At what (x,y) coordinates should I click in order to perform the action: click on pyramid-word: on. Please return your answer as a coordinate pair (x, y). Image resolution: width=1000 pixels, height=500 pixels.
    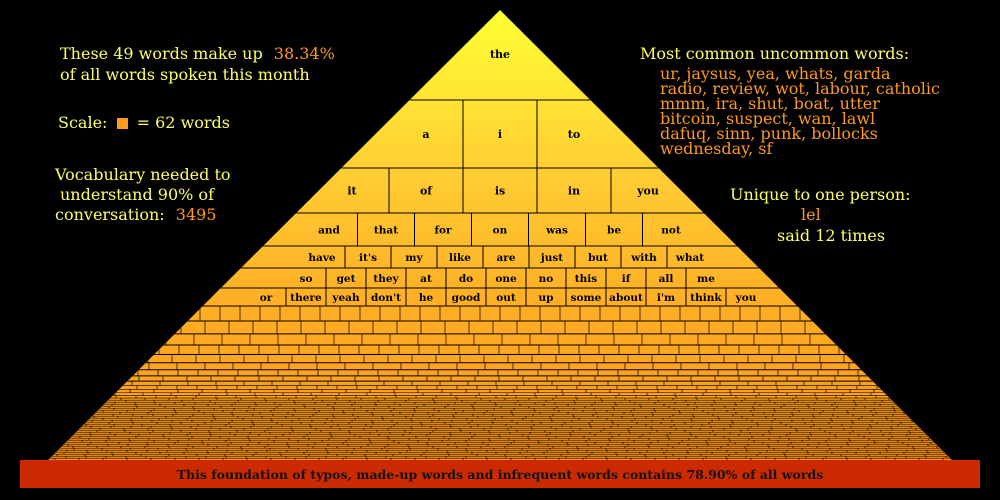
    Looking at the image, I should click on (500, 231).